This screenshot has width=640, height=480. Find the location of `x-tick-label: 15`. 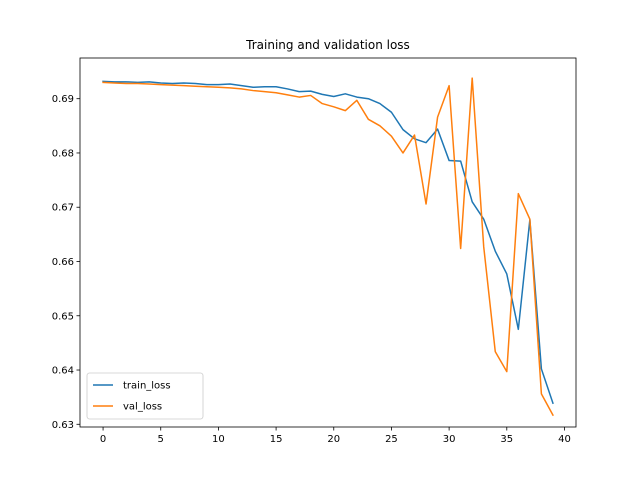

x-tick-label: 15 is located at coordinates (276, 439).